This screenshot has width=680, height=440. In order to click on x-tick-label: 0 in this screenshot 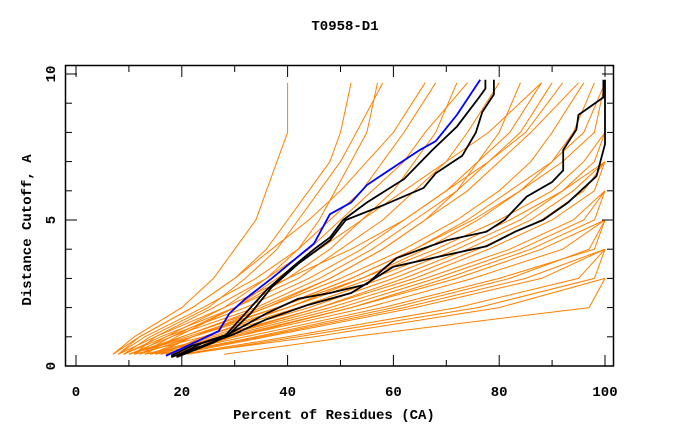, I will do `click(76, 393)`.